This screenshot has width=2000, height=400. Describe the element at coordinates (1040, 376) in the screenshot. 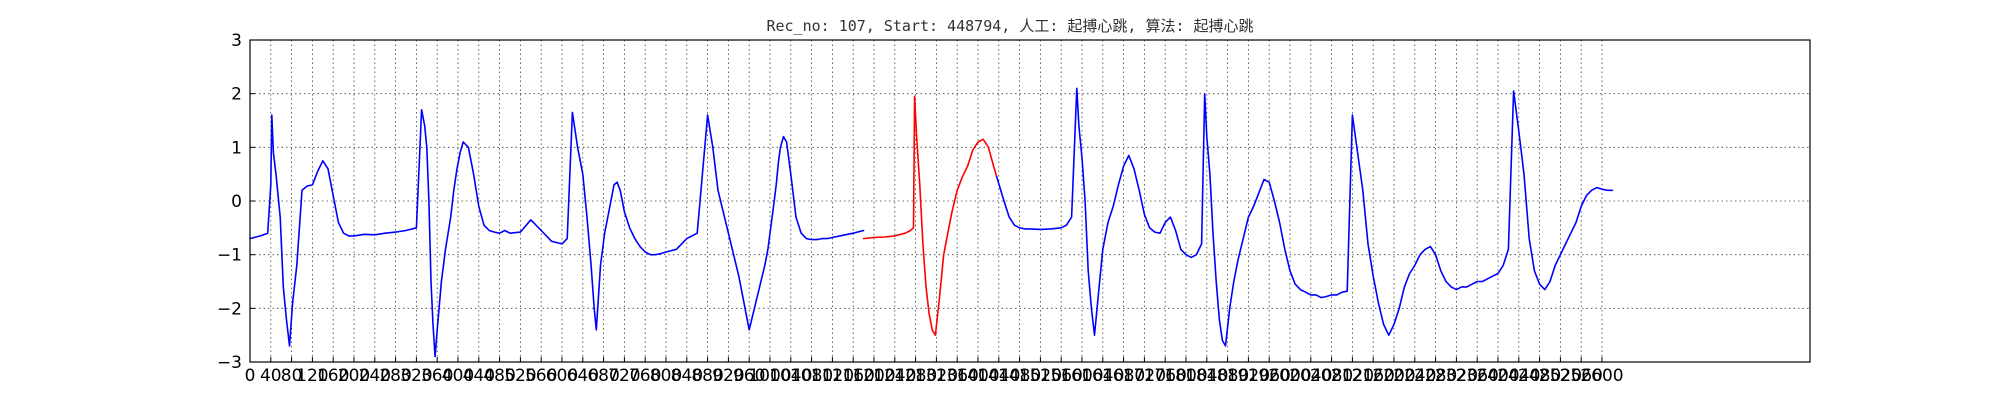

I see `x-tick-label: 1520` at that location.